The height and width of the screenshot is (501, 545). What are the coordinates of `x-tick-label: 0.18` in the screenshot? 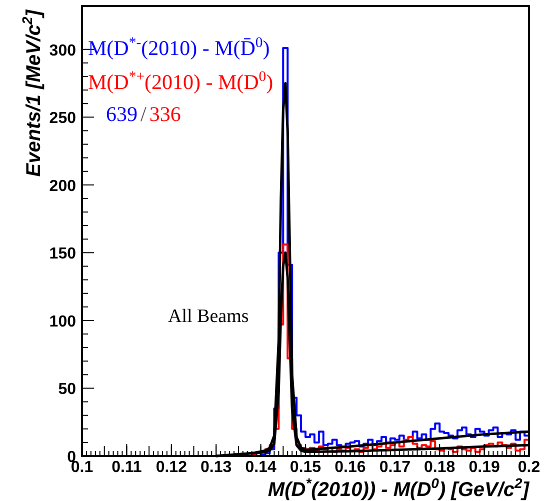 It's located at (440, 467).